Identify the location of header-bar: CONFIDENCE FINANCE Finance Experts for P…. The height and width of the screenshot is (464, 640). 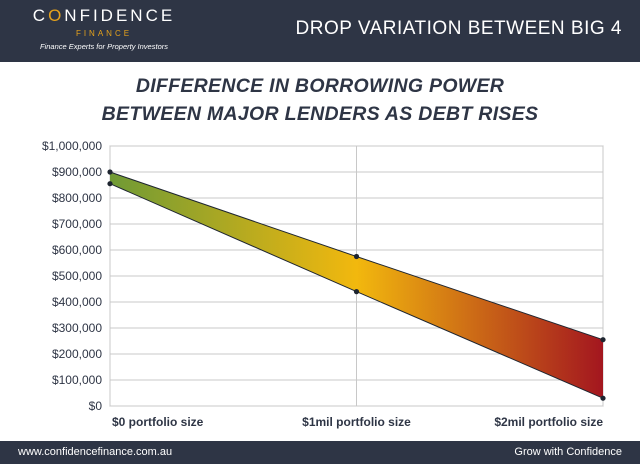
(320, 31).